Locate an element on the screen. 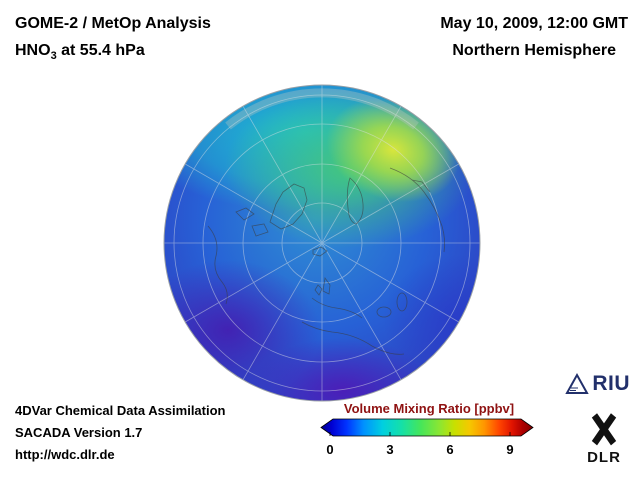  colorbar-tick-labels: 0 3 6 9 is located at coordinates (420, 444).